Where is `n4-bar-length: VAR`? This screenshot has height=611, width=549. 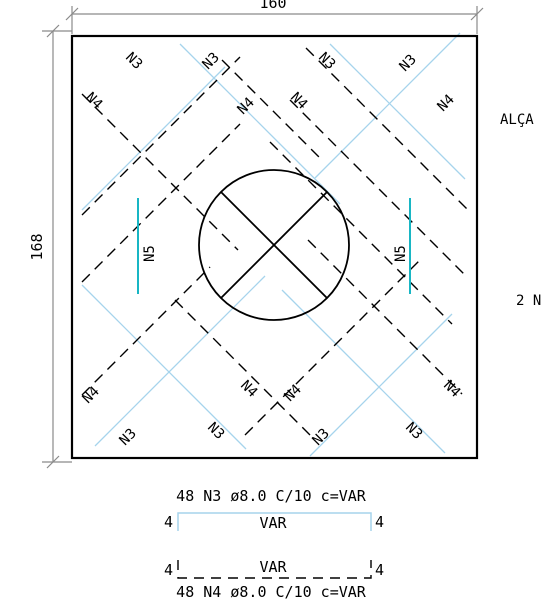 n4-bar-length: VAR is located at coordinates (273, 567).